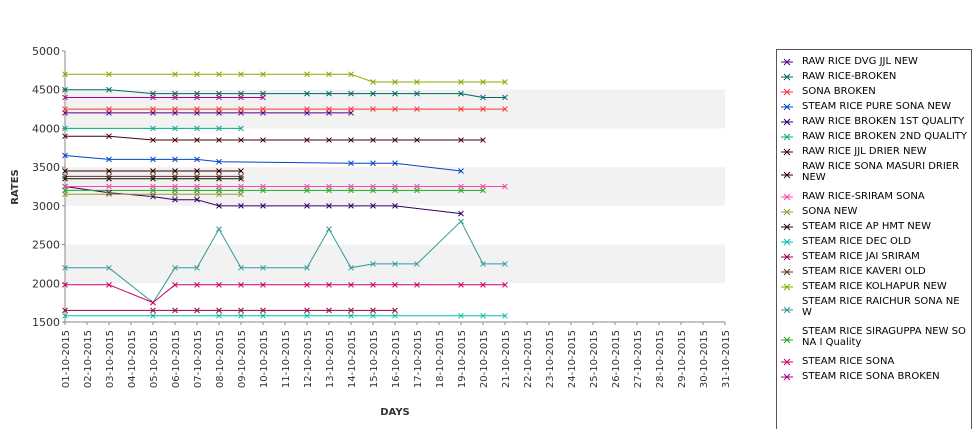 Image resolution: width=975 pixels, height=429 pixels. What do you see at coordinates (484, 359) in the screenshot?
I see `x-tick-label: 20-10-2015` at bounding box center [484, 359].